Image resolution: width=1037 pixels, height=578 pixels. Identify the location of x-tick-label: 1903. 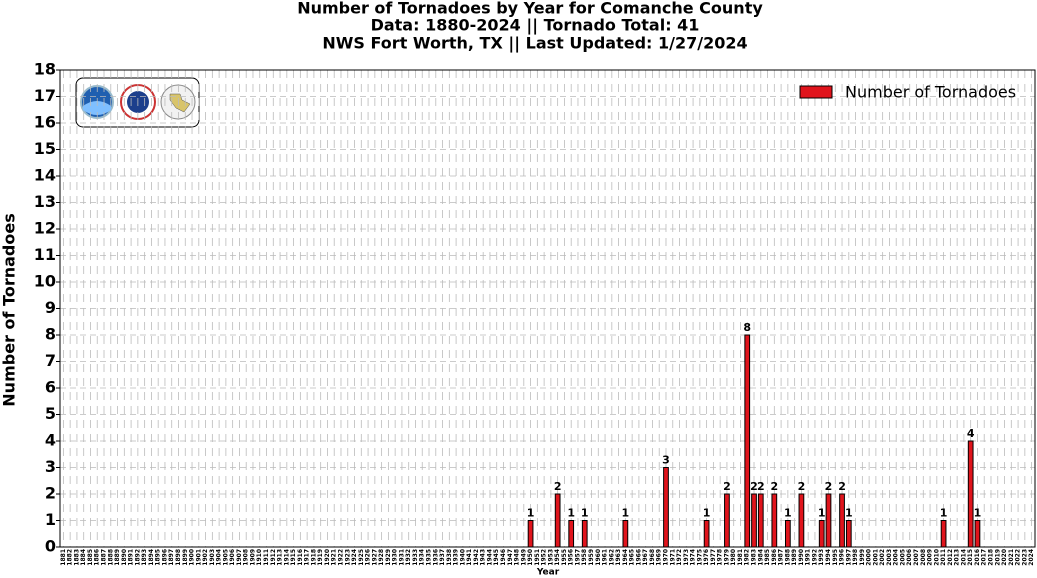
(212, 557).